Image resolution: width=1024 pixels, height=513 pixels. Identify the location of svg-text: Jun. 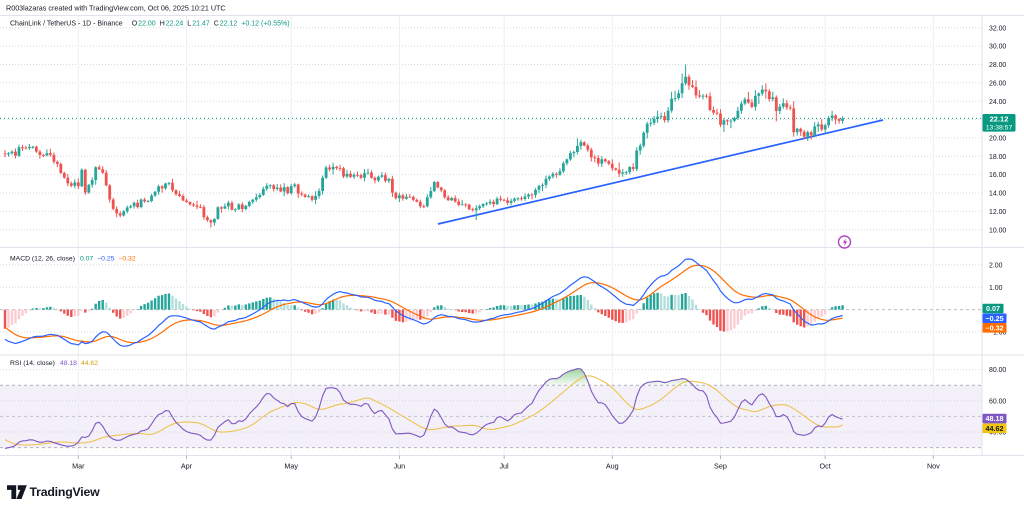
(400, 466).